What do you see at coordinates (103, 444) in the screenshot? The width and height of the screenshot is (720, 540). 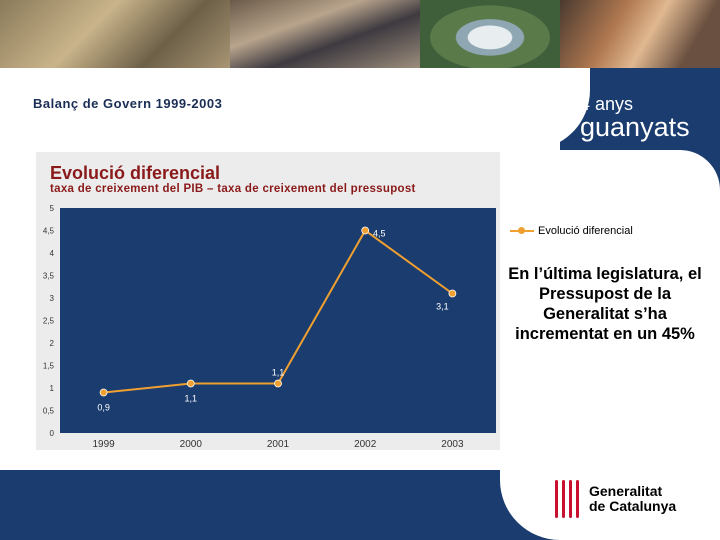 I see `x-tick-label: 1999` at bounding box center [103, 444].